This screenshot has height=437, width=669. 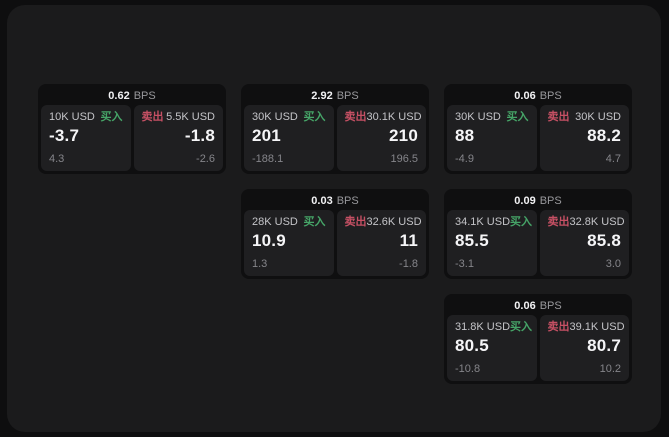 What do you see at coordinates (492, 138) in the screenshot?
I see `buy-tile: 30K USD 买入 88 -4.9` at bounding box center [492, 138].